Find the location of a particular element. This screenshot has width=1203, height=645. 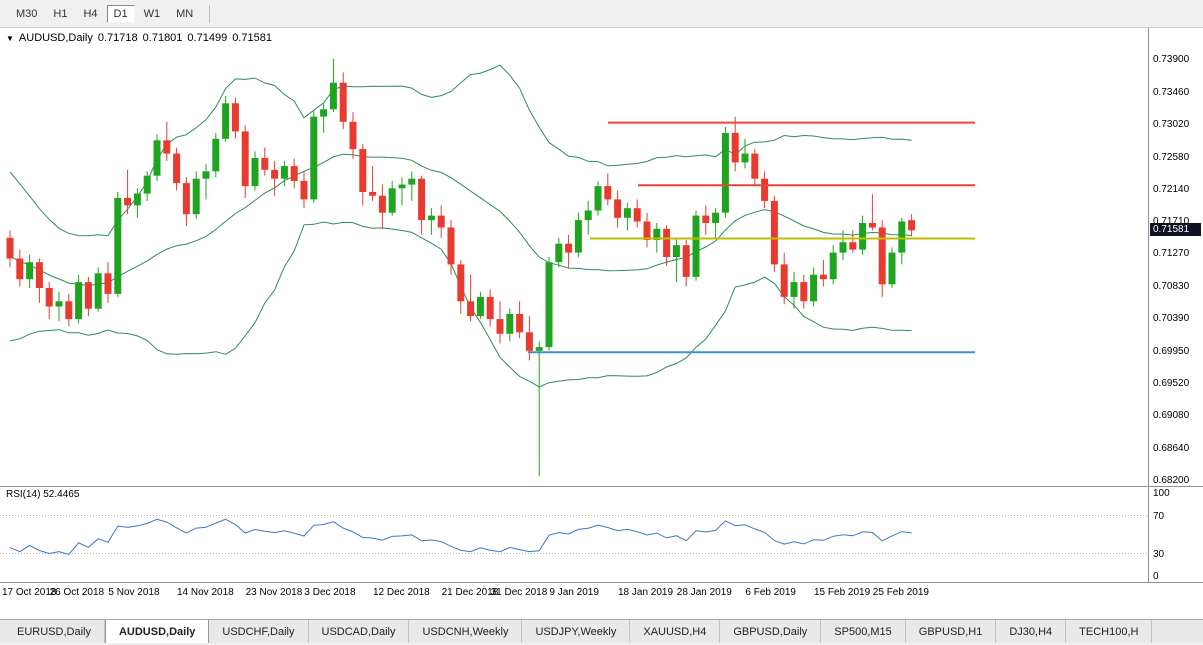

chart-tab-sp500-m15: SP500,M15 is located at coordinates (863, 631).